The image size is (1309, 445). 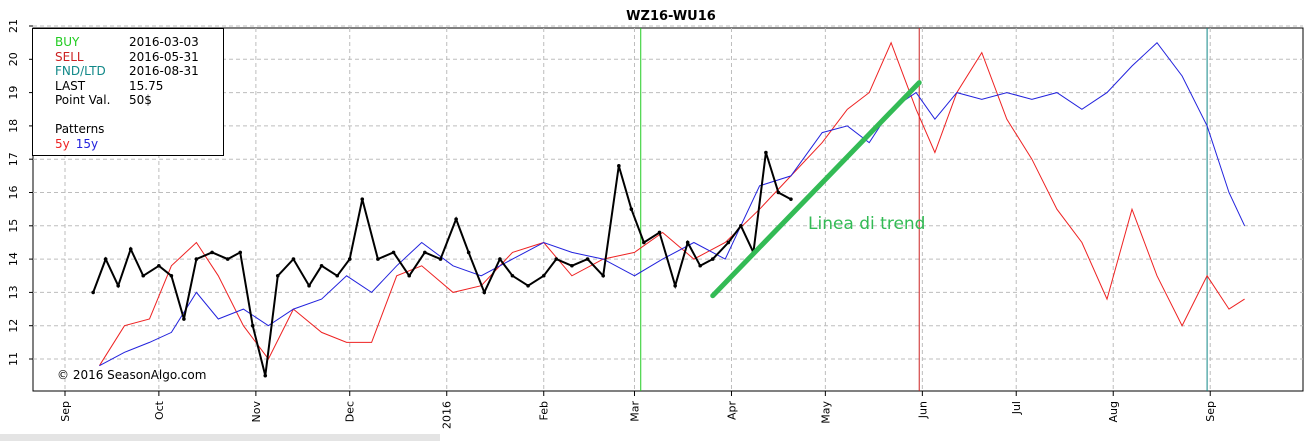 I want to click on x-tick-label: Oct, so click(x=159, y=410).